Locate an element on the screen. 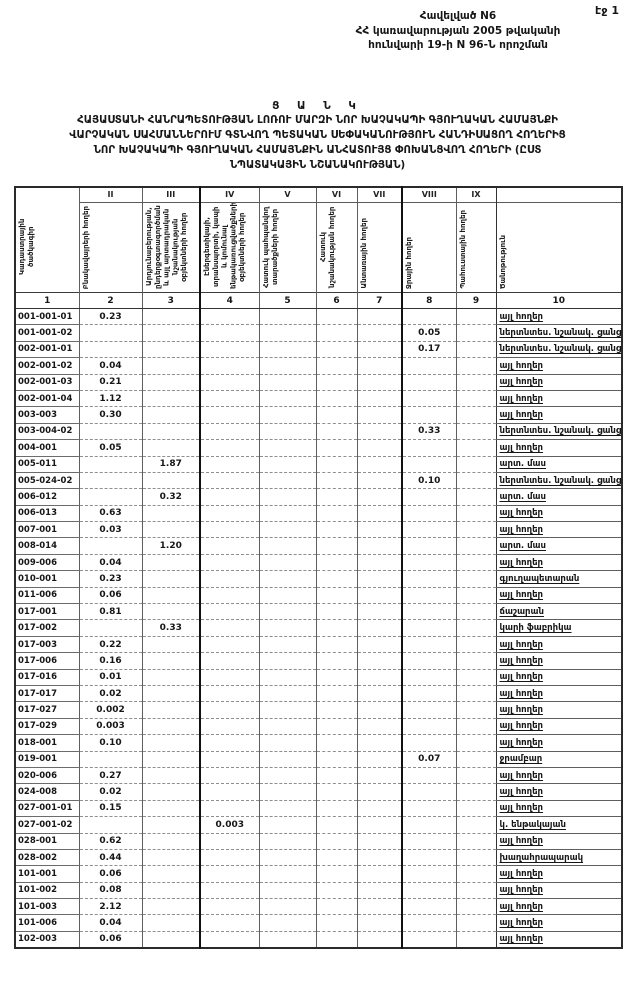 This screenshot has height=983, width=635. cadastral-code-cell: 017-017 is located at coordinates (47, 694).